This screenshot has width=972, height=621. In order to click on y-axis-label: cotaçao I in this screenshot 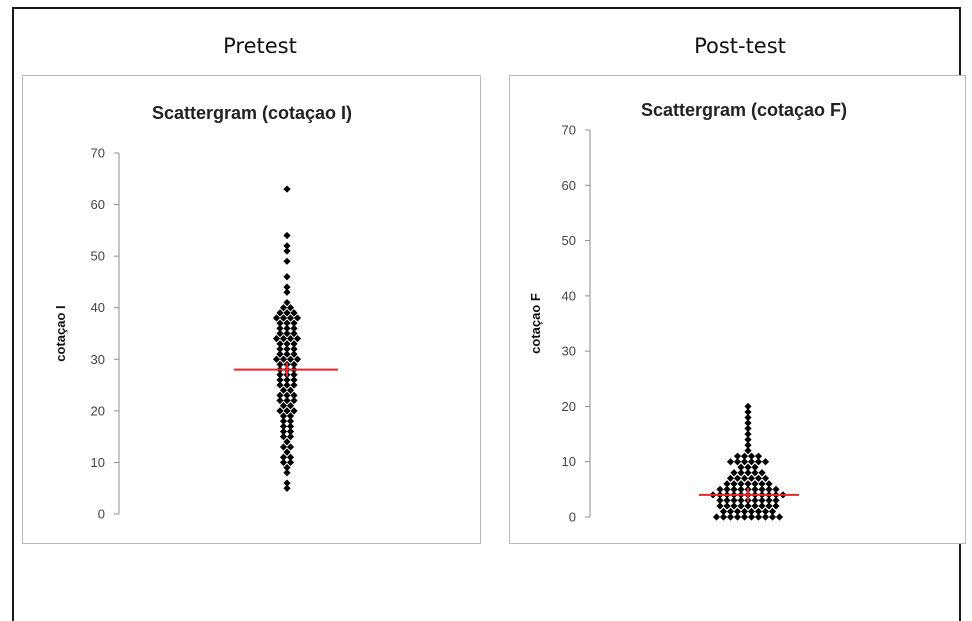, I will do `click(60, 333)`.